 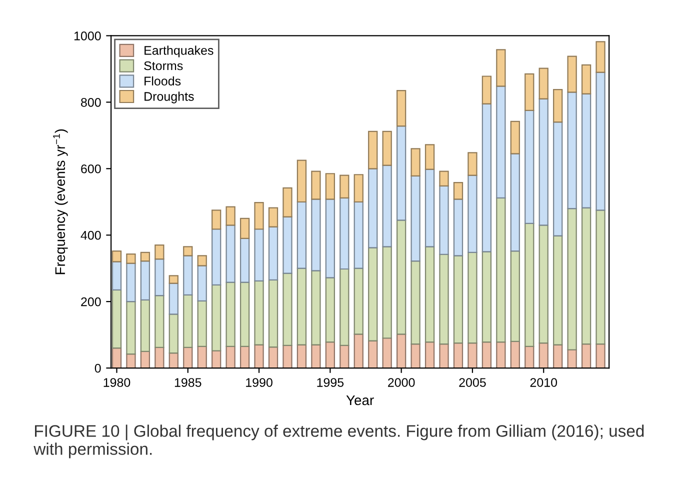 What do you see at coordinates (60, 201) in the screenshot?
I see `y-axis-title: Frequency (events yr$^{−1}$)` at bounding box center [60, 201].